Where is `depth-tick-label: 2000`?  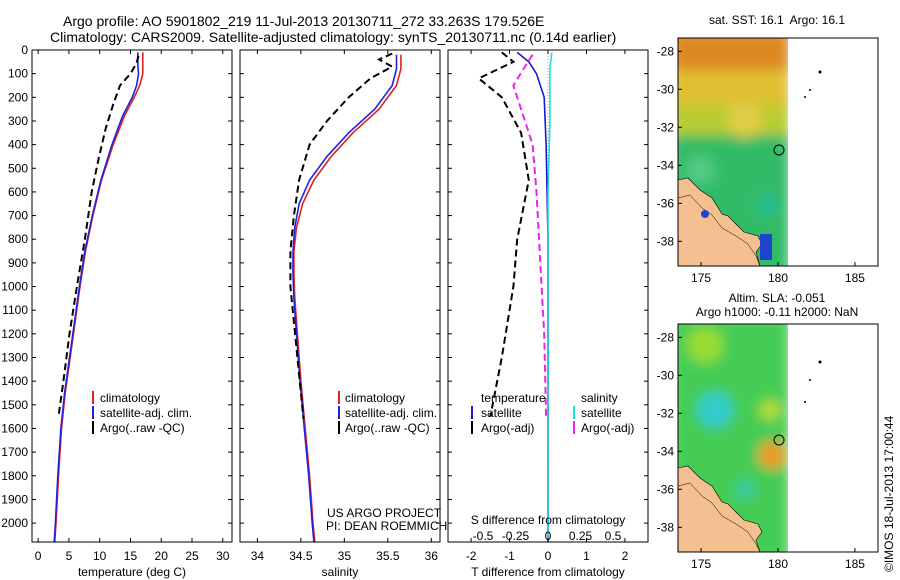 depth-tick-label: 2000 is located at coordinates (14, 523).